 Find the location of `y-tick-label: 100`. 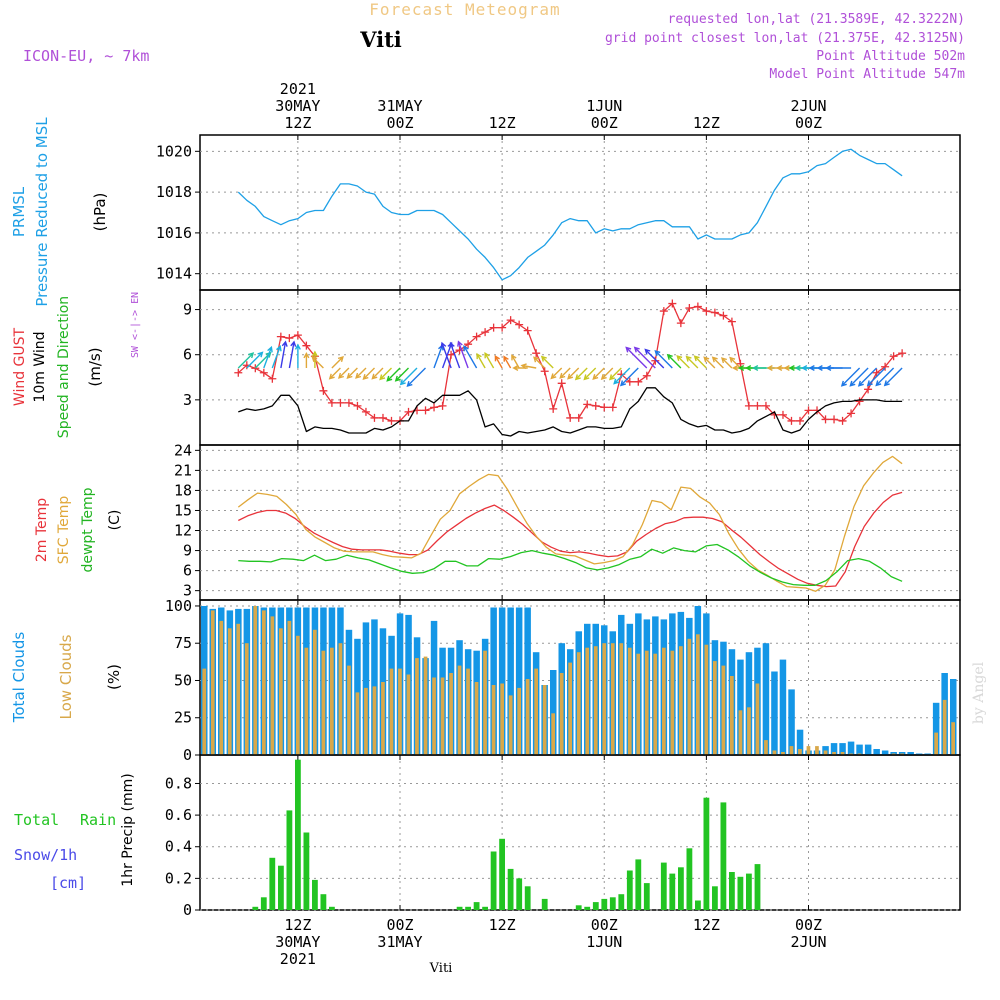

y-tick-label: 100 is located at coordinates (178, 606).